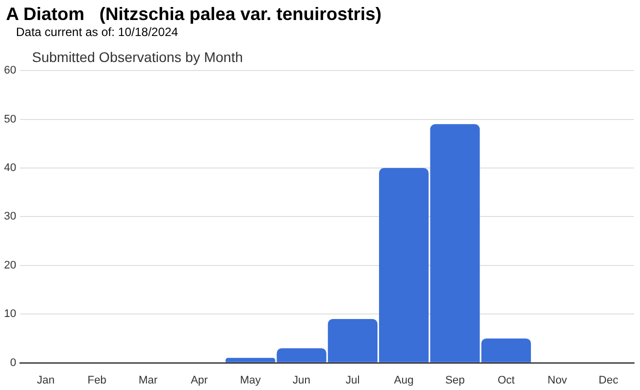 This screenshot has height=390, width=640. Describe the element at coordinates (10, 265) in the screenshot. I see `y-tick-label: 20` at that location.